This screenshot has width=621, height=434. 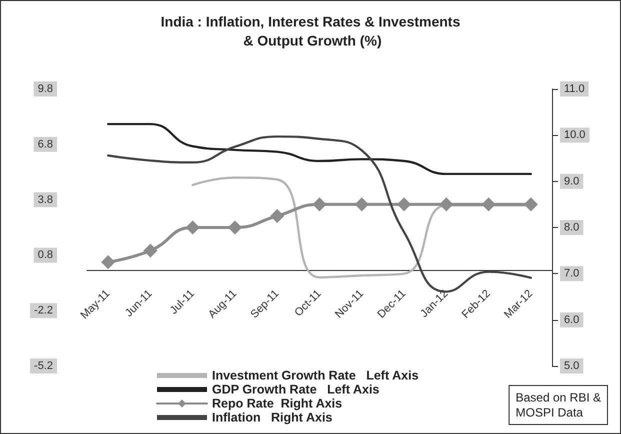 I want to click on chart-title: India : Inflation, Interest Rates & Investments & Output Growth (%), so click(x=310, y=31).